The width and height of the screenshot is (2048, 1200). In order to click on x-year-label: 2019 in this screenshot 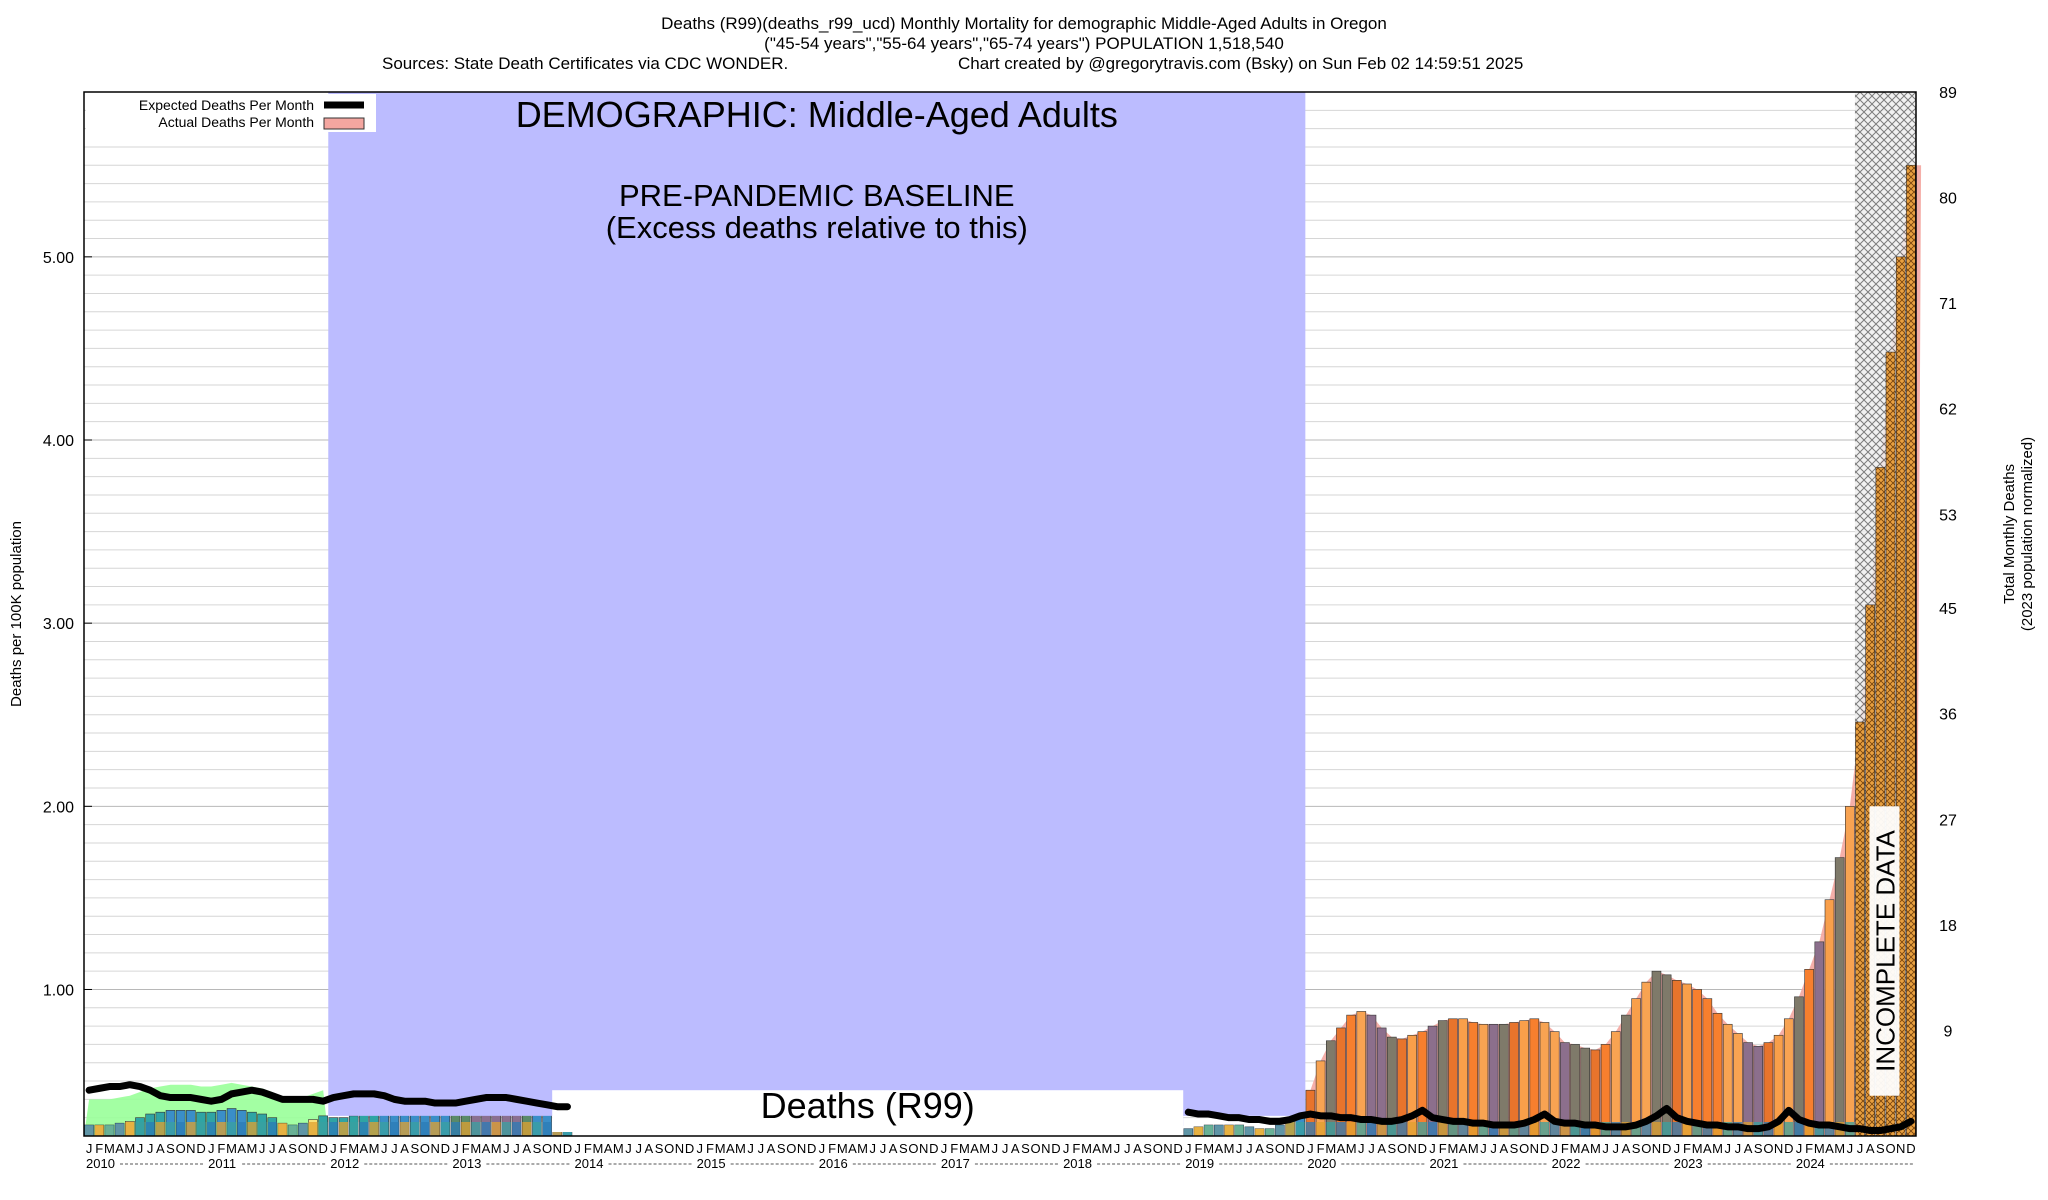, I will do `click(1199, 1163)`.